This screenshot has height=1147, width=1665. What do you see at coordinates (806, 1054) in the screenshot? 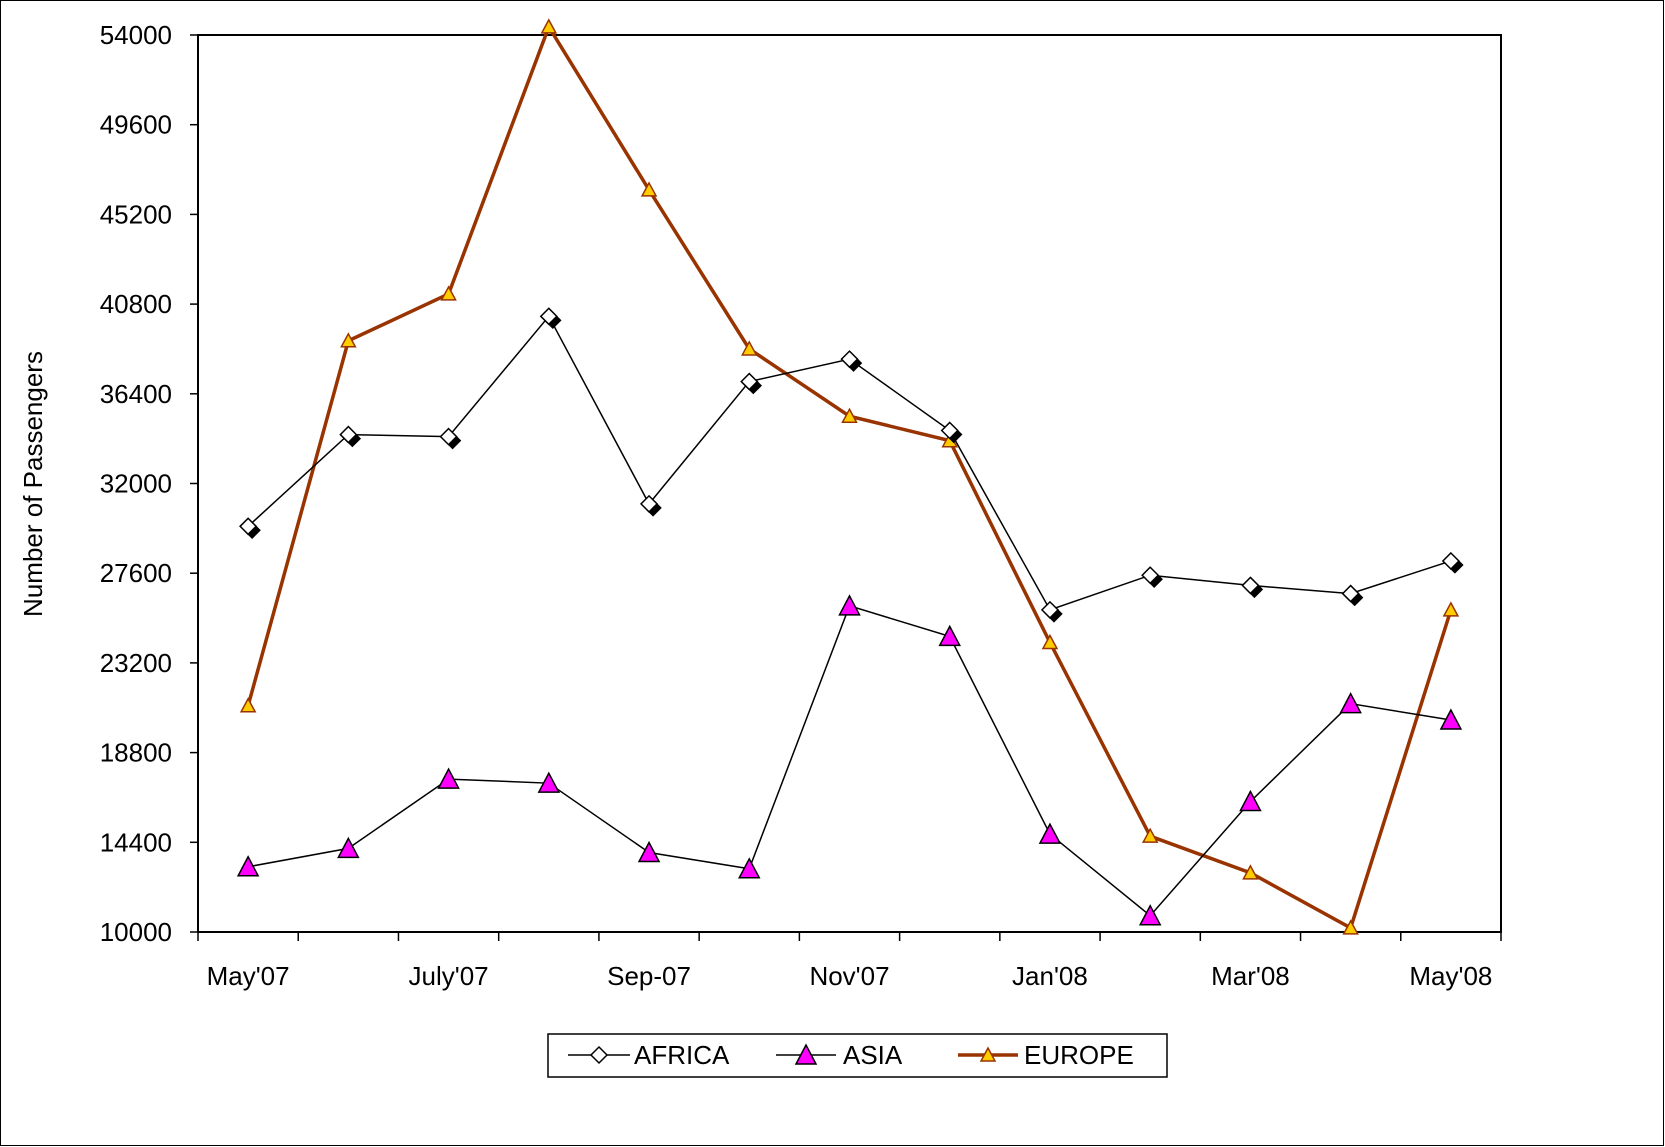
I see `legend-marker-asia` at bounding box center [806, 1054].